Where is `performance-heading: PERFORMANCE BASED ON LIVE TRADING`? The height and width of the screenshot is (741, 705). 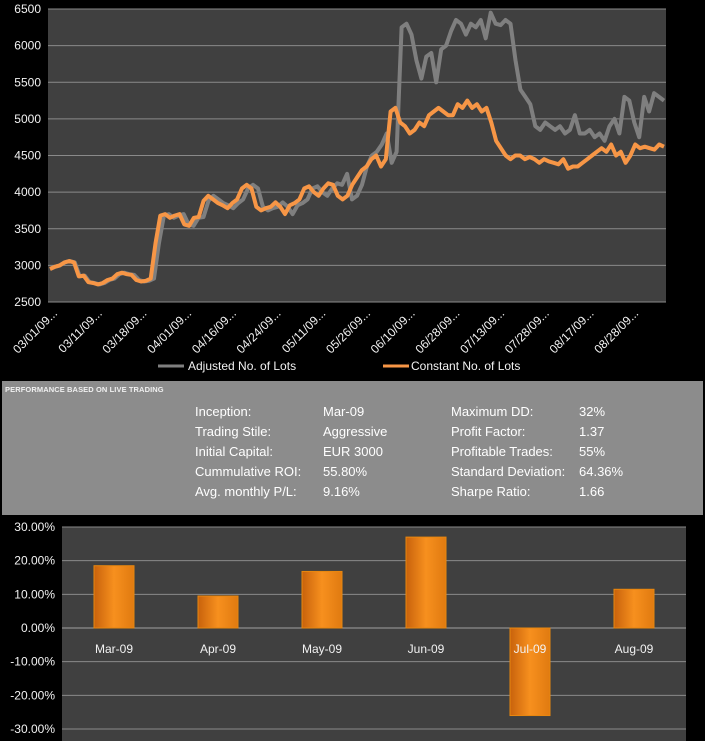
performance-heading: PERFORMANCE BASED ON LIVE TRADING is located at coordinates (84, 389).